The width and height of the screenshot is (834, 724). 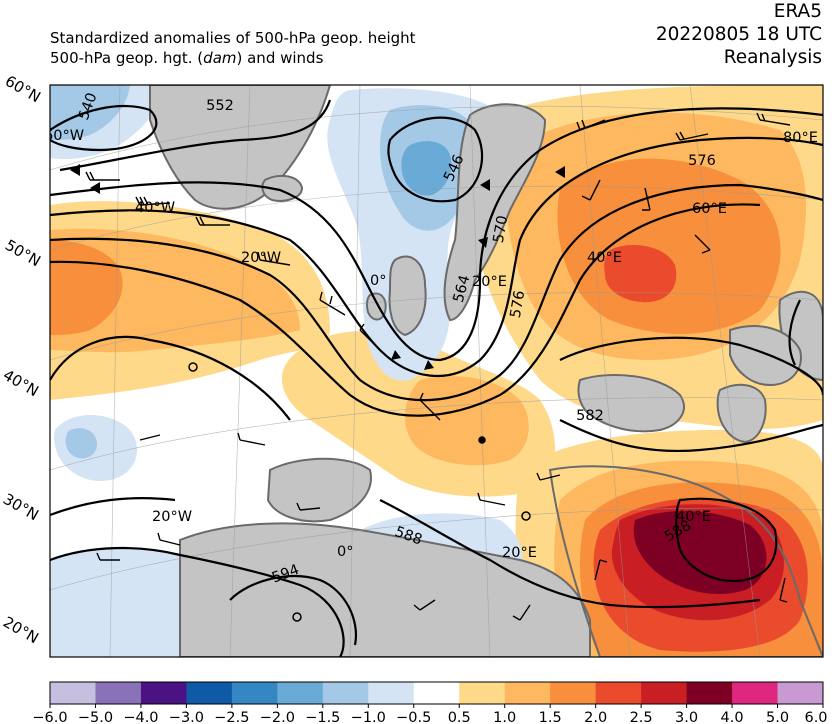 What do you see at coordinates (641, 717) in the screenshot?
I see `colorbar-tick-label: 2.5` at bounding box center [641, 717].